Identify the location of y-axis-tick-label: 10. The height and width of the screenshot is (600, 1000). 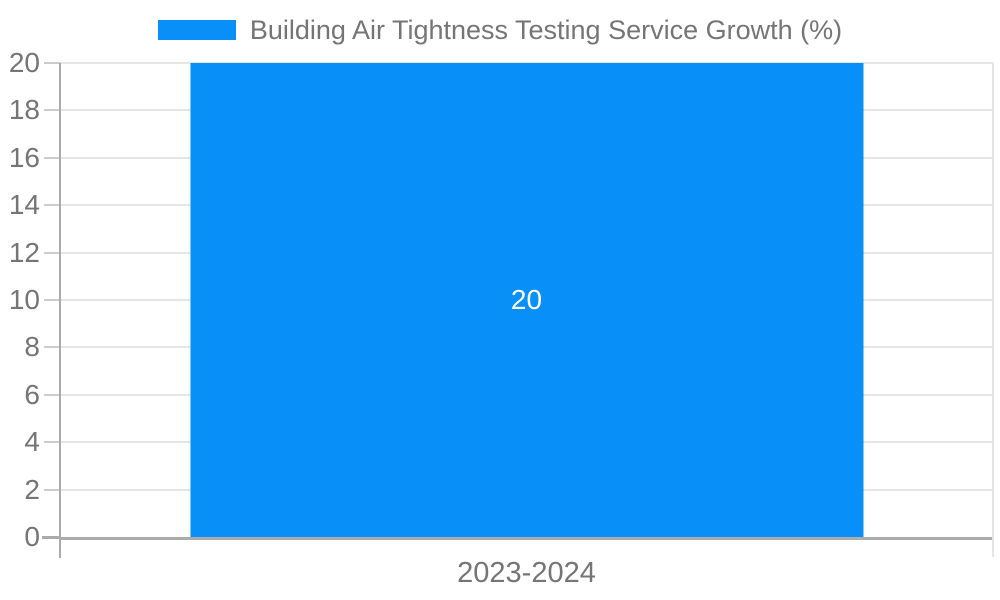
(24, 299).